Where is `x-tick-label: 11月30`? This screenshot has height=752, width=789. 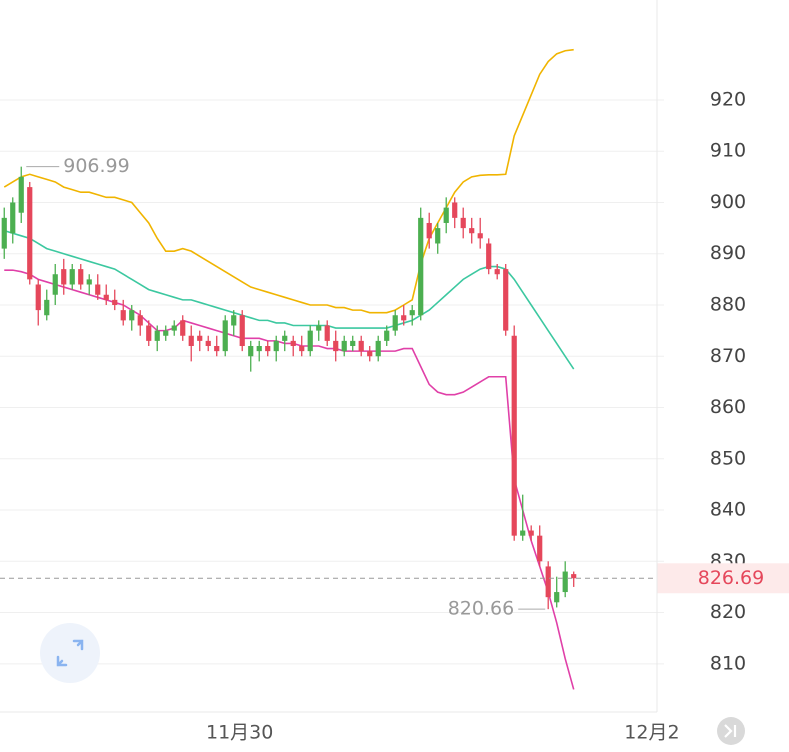 x-tick-label: 11月30 is located at coordinates (239, 733).